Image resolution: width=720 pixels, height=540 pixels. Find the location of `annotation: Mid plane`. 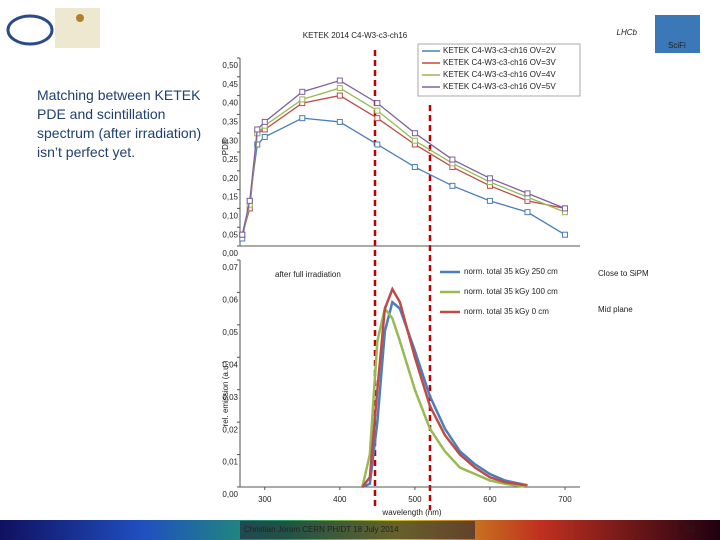

annotation: Mid plane is located at coordinates (615, 309).